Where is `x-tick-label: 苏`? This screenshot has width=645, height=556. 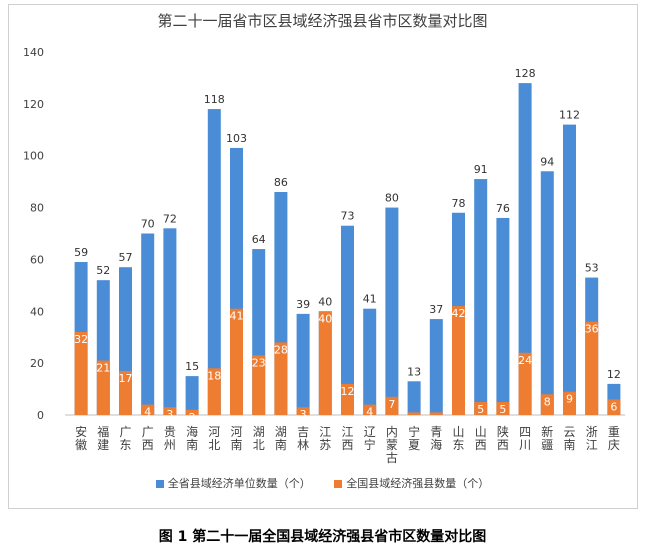 x-tick-label: 苏 is located at coordinates (325, 445).